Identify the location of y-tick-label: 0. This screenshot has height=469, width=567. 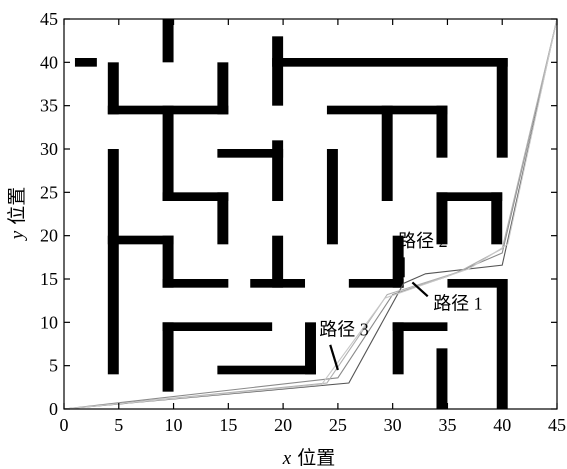
(53, 409).